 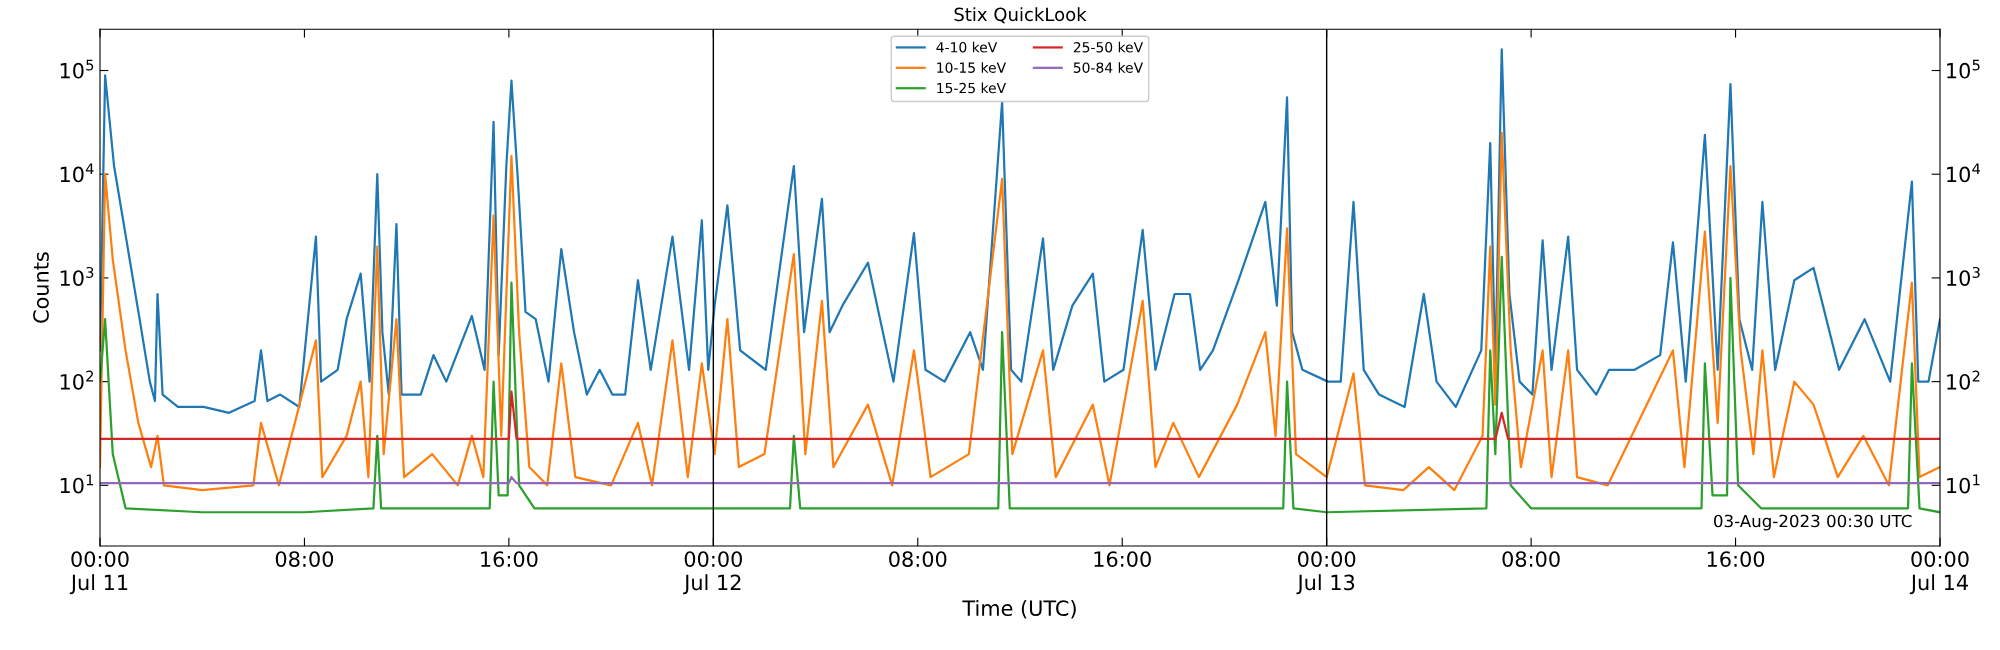 What do you see at coordinates (77, 484) in the screenshot?
I see `y-tick-label: 10$^{1}$` at bounding box center [77, 484].